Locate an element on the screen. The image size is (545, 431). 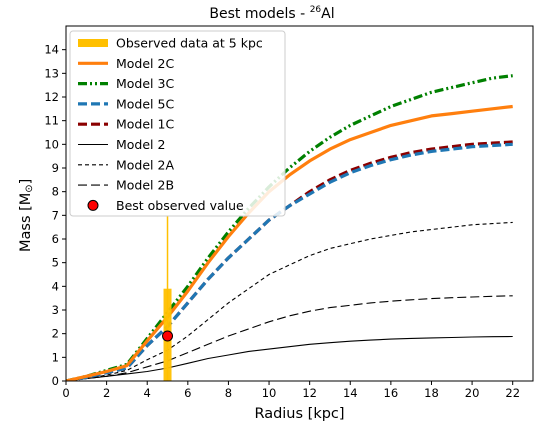
x-tick-label: 16 is located at coordinates (391, 393).